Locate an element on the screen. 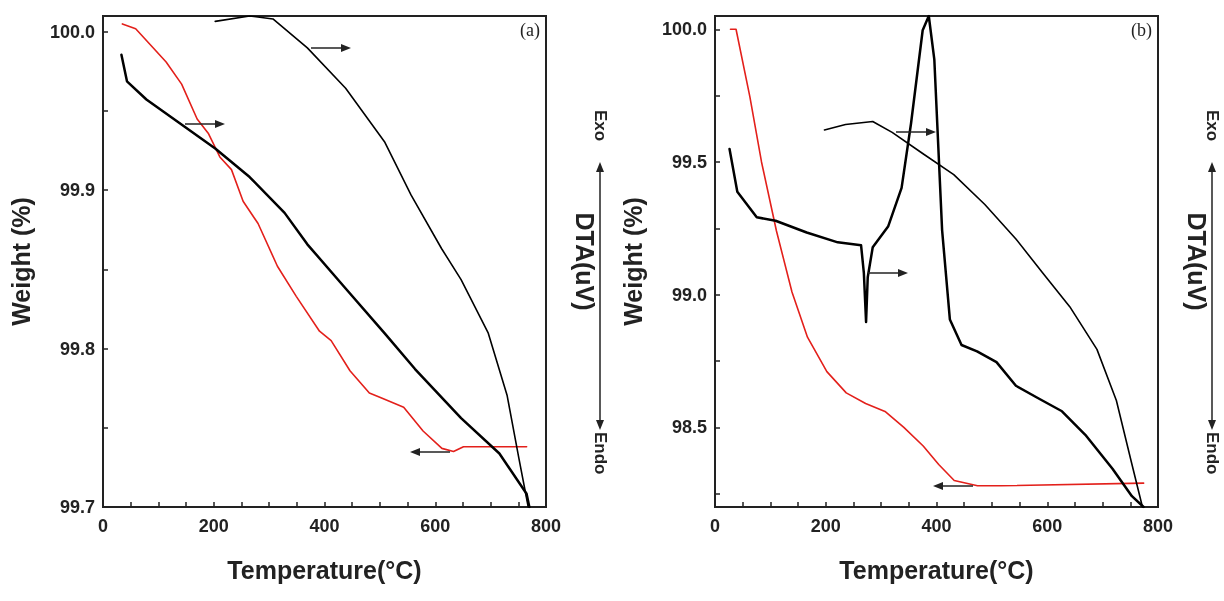 This screenshot has height=601, width=1224. y-tick-label: 99.8 is located at coordinates (77, 348).